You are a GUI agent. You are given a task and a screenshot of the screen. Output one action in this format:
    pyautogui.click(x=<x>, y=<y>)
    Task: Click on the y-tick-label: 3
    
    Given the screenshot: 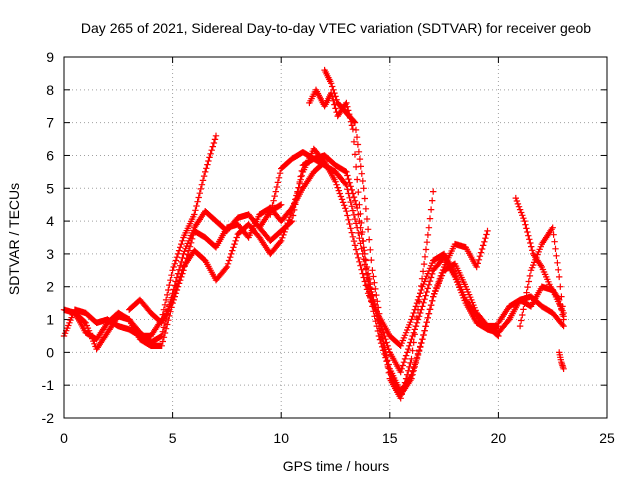 What is the action you would take?
    pyautogui.click(x=50, y=254)
    